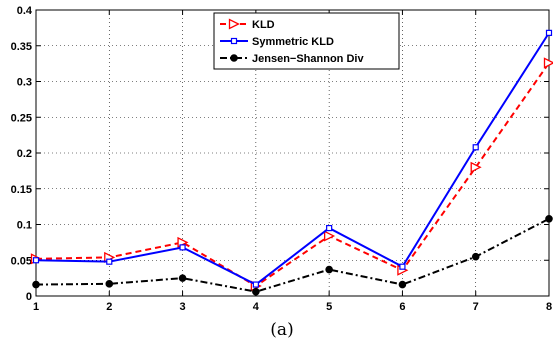  What do you see at coordinates (24, 83) in the screenshot?
I see `y-tick-label: 0.3` at bounding box center [24, 83].